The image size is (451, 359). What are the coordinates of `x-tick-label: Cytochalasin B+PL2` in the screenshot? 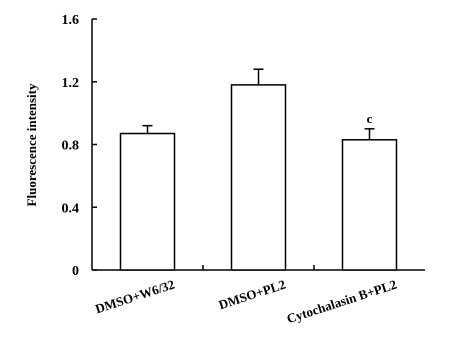 It's located at (342, 302).